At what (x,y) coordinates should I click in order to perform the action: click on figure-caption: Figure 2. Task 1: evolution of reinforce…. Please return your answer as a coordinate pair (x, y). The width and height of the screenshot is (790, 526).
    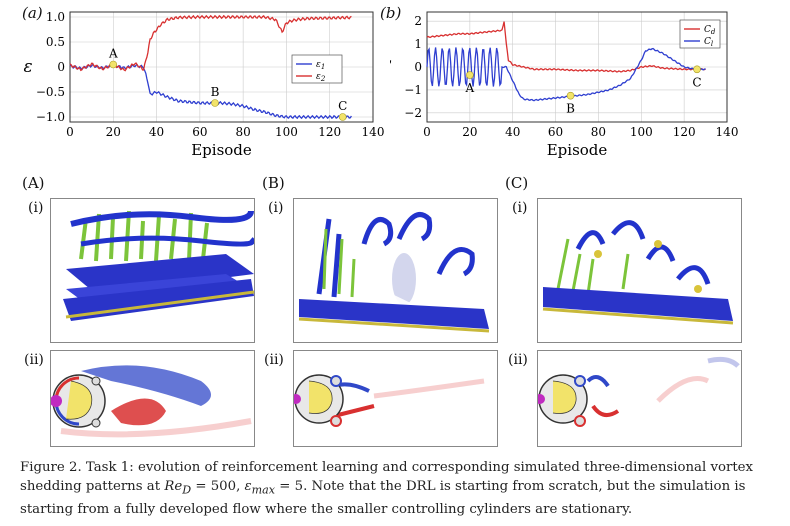
    Looking at the image, I should click on (390, 488).